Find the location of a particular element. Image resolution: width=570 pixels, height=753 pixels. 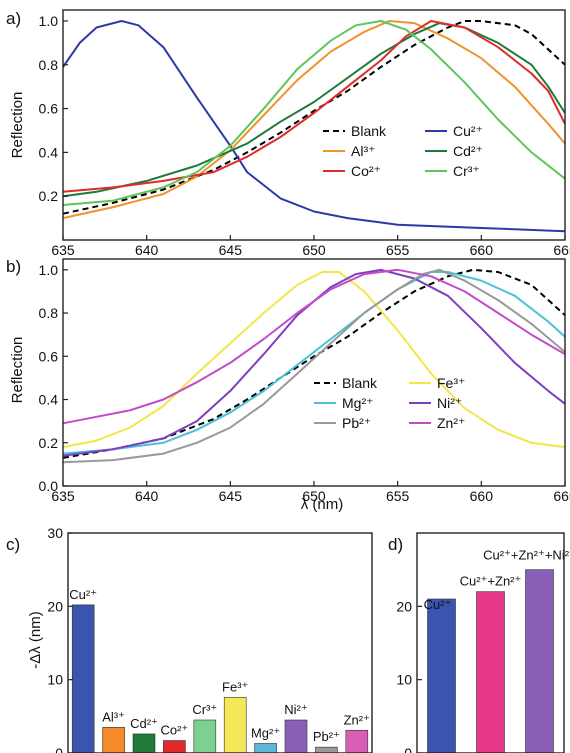

bar-label-cr: Cr³⁺ is located at coordinates (204, 709).